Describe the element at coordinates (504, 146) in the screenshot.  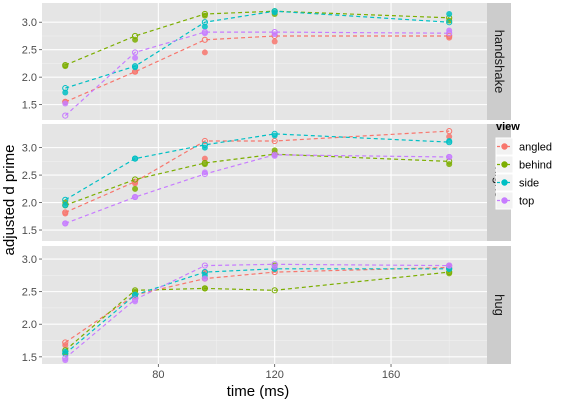
I see `legend-dot-angled` at that location.